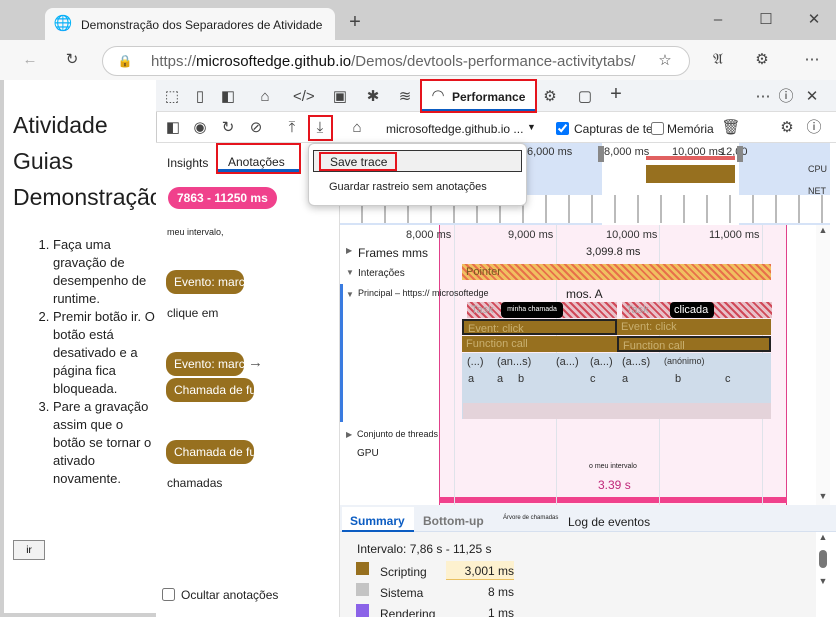 This screenshot has width=836, height=617. I want to click on tab-performance: ◠ Performance, so click(479, 96).